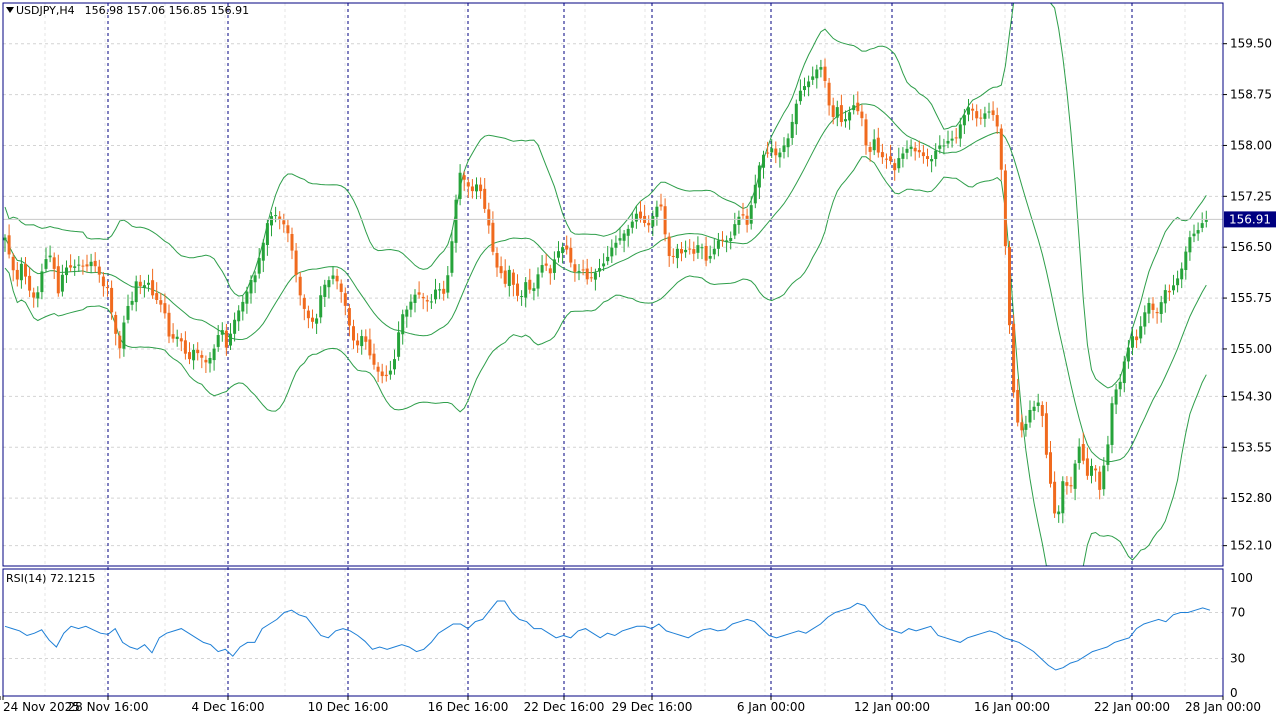  Describe the element at coordinates (771, 707) in the screenshot. I see `time-tick-label: 6 Jan 00:00` at that location.